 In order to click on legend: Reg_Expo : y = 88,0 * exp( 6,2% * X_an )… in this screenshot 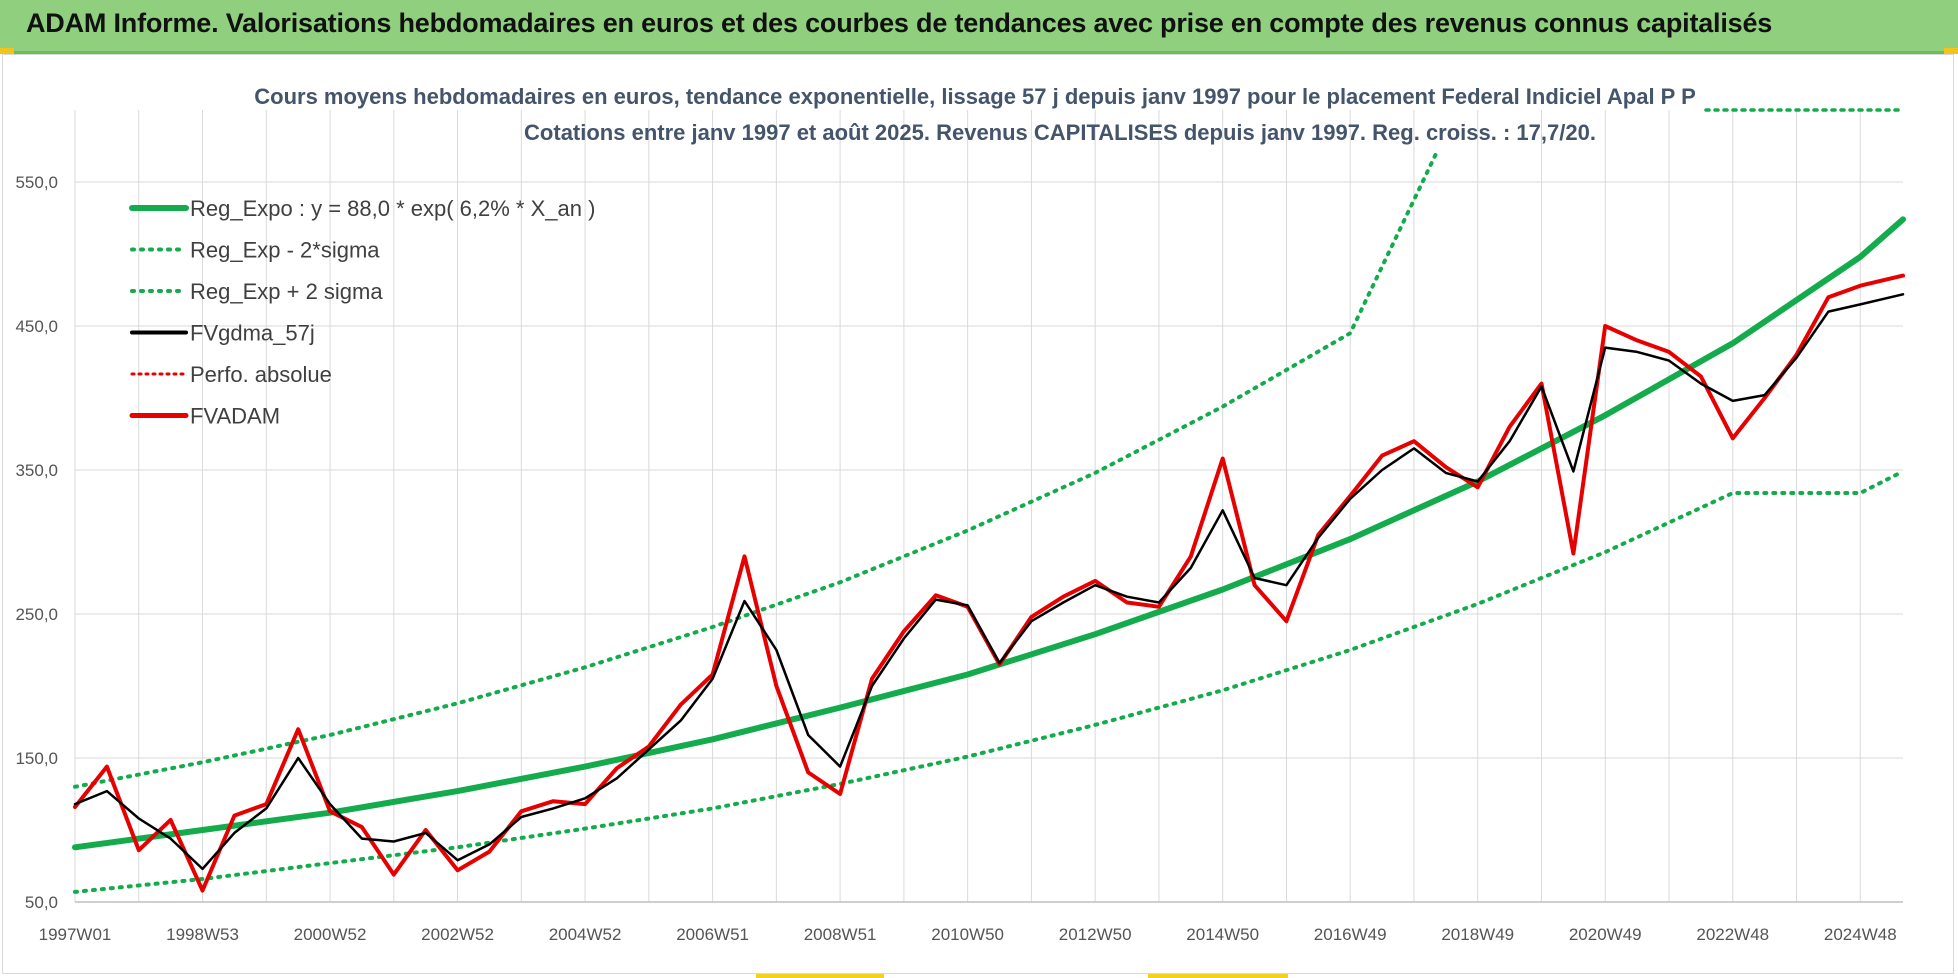, I will do `click(362, 312)`.